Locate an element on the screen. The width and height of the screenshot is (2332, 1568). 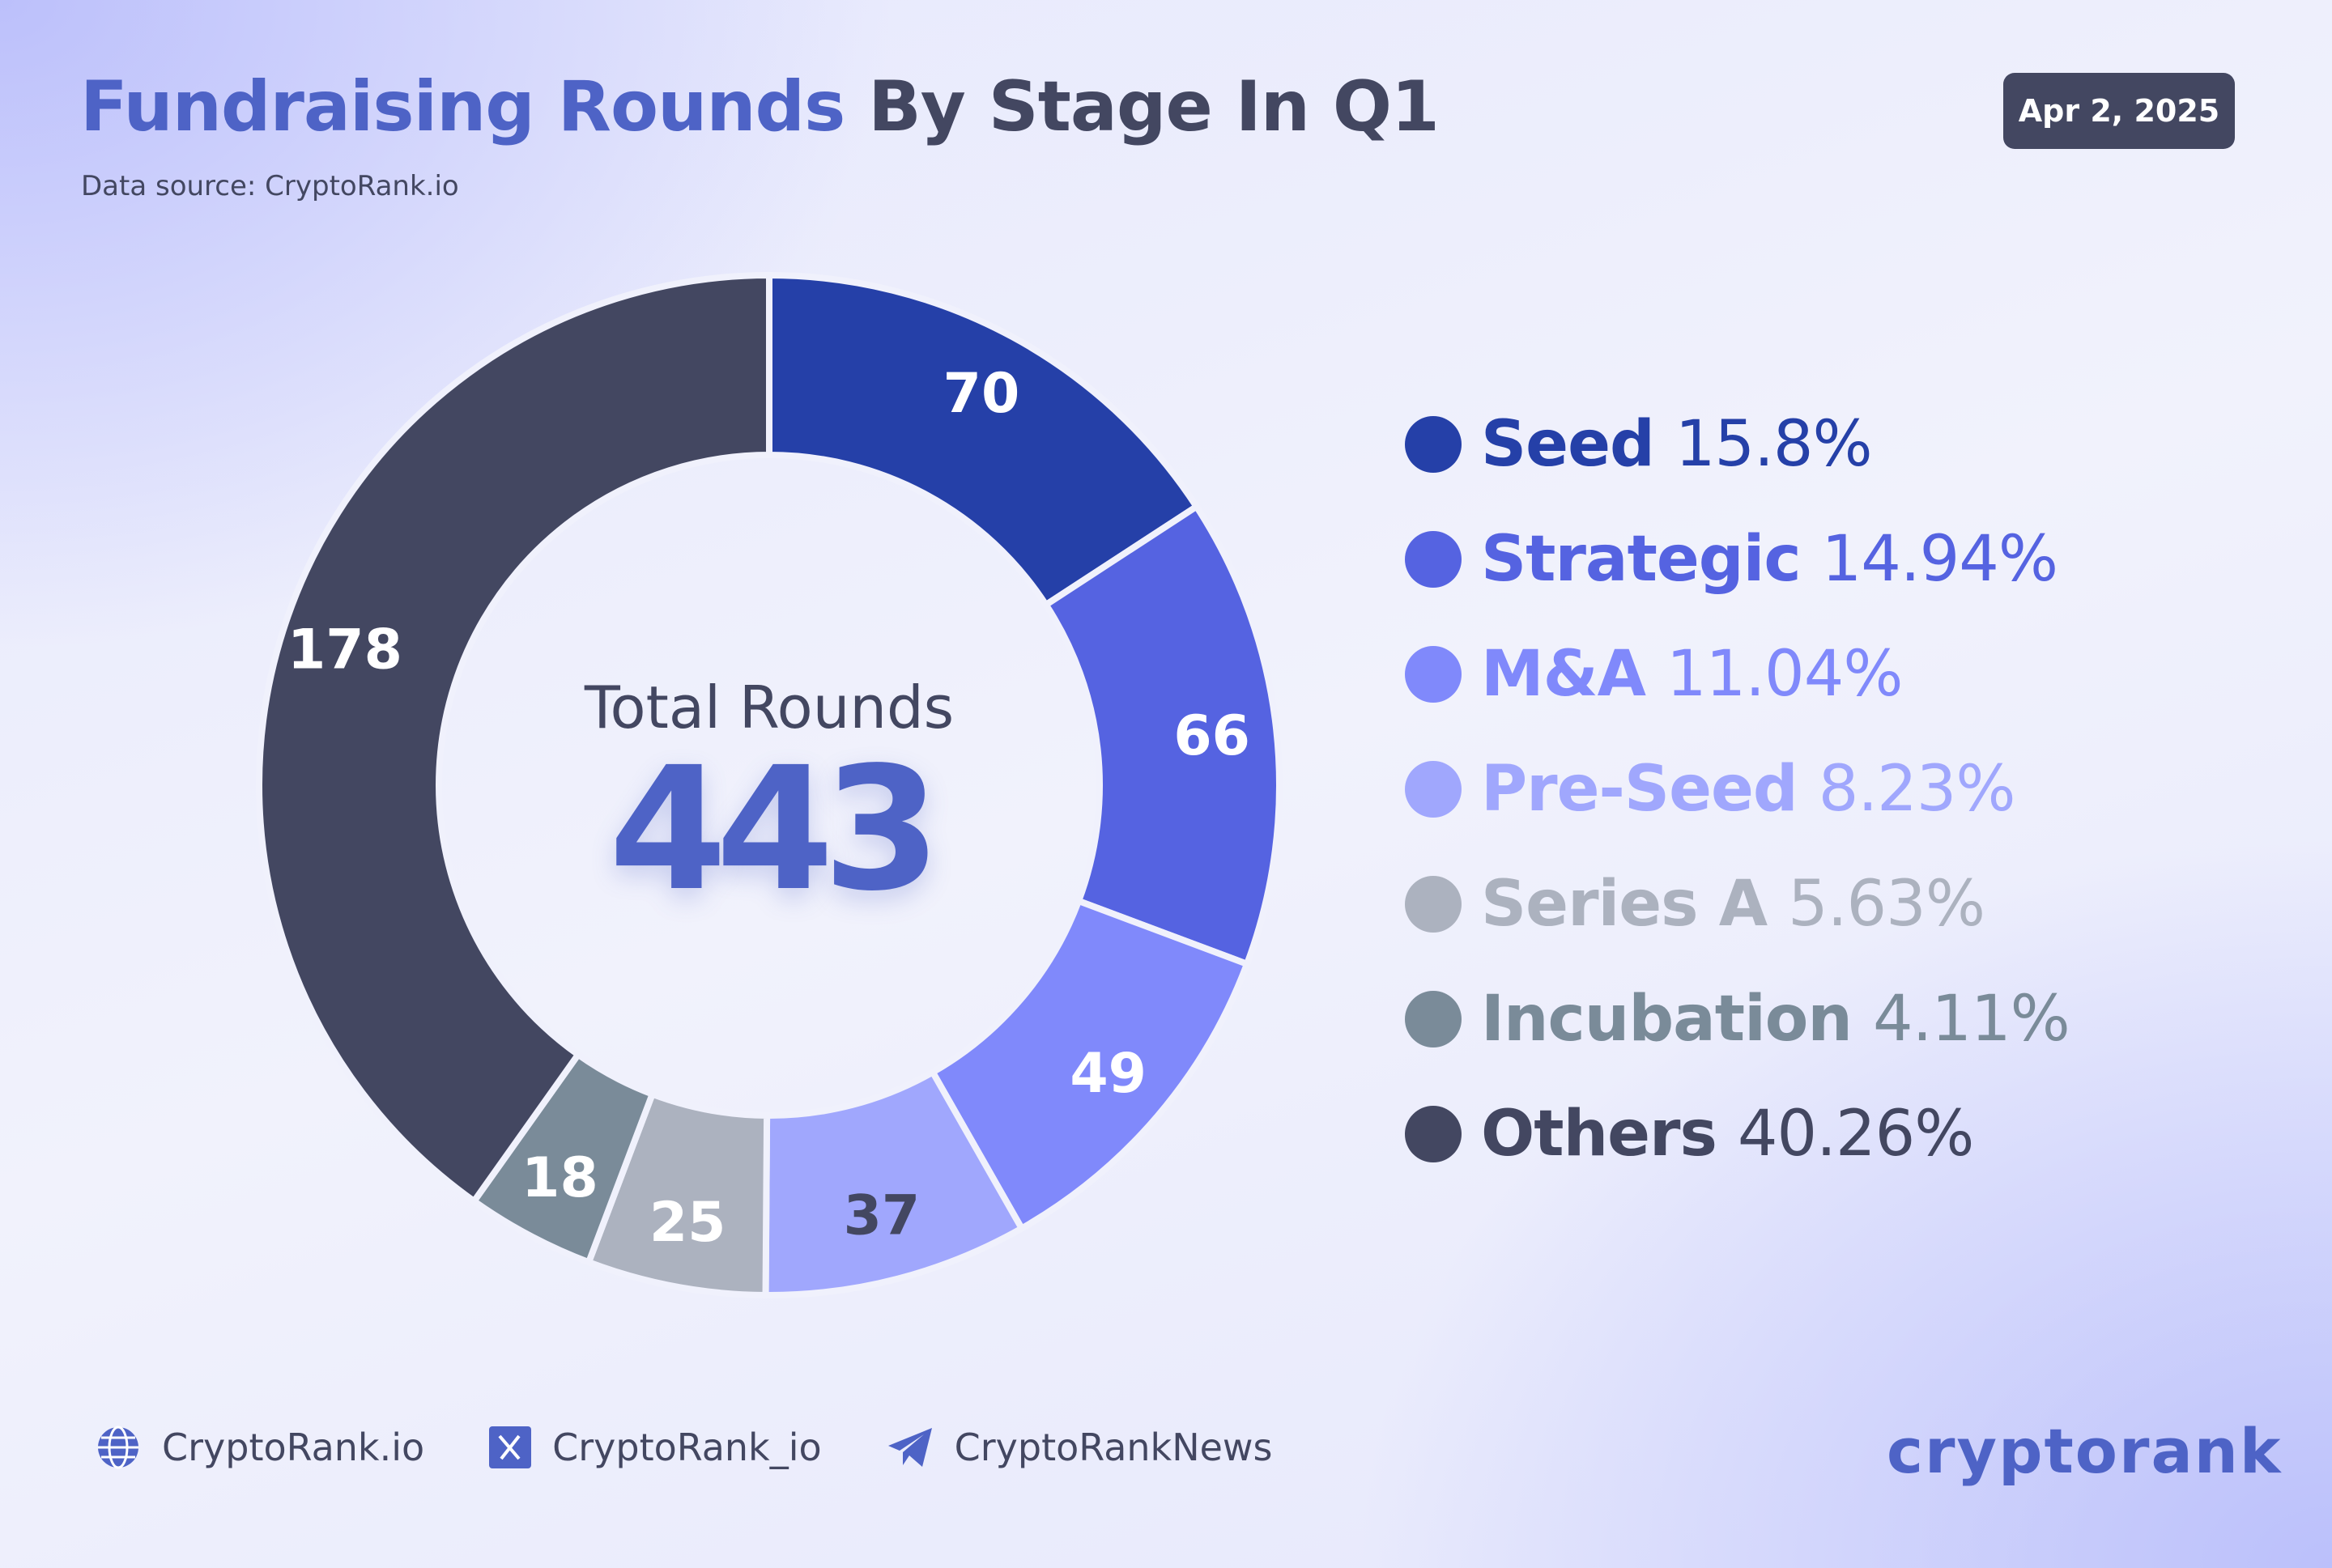
telegram-text: CryptoRankNews is located at coordinates (1113, 1447).